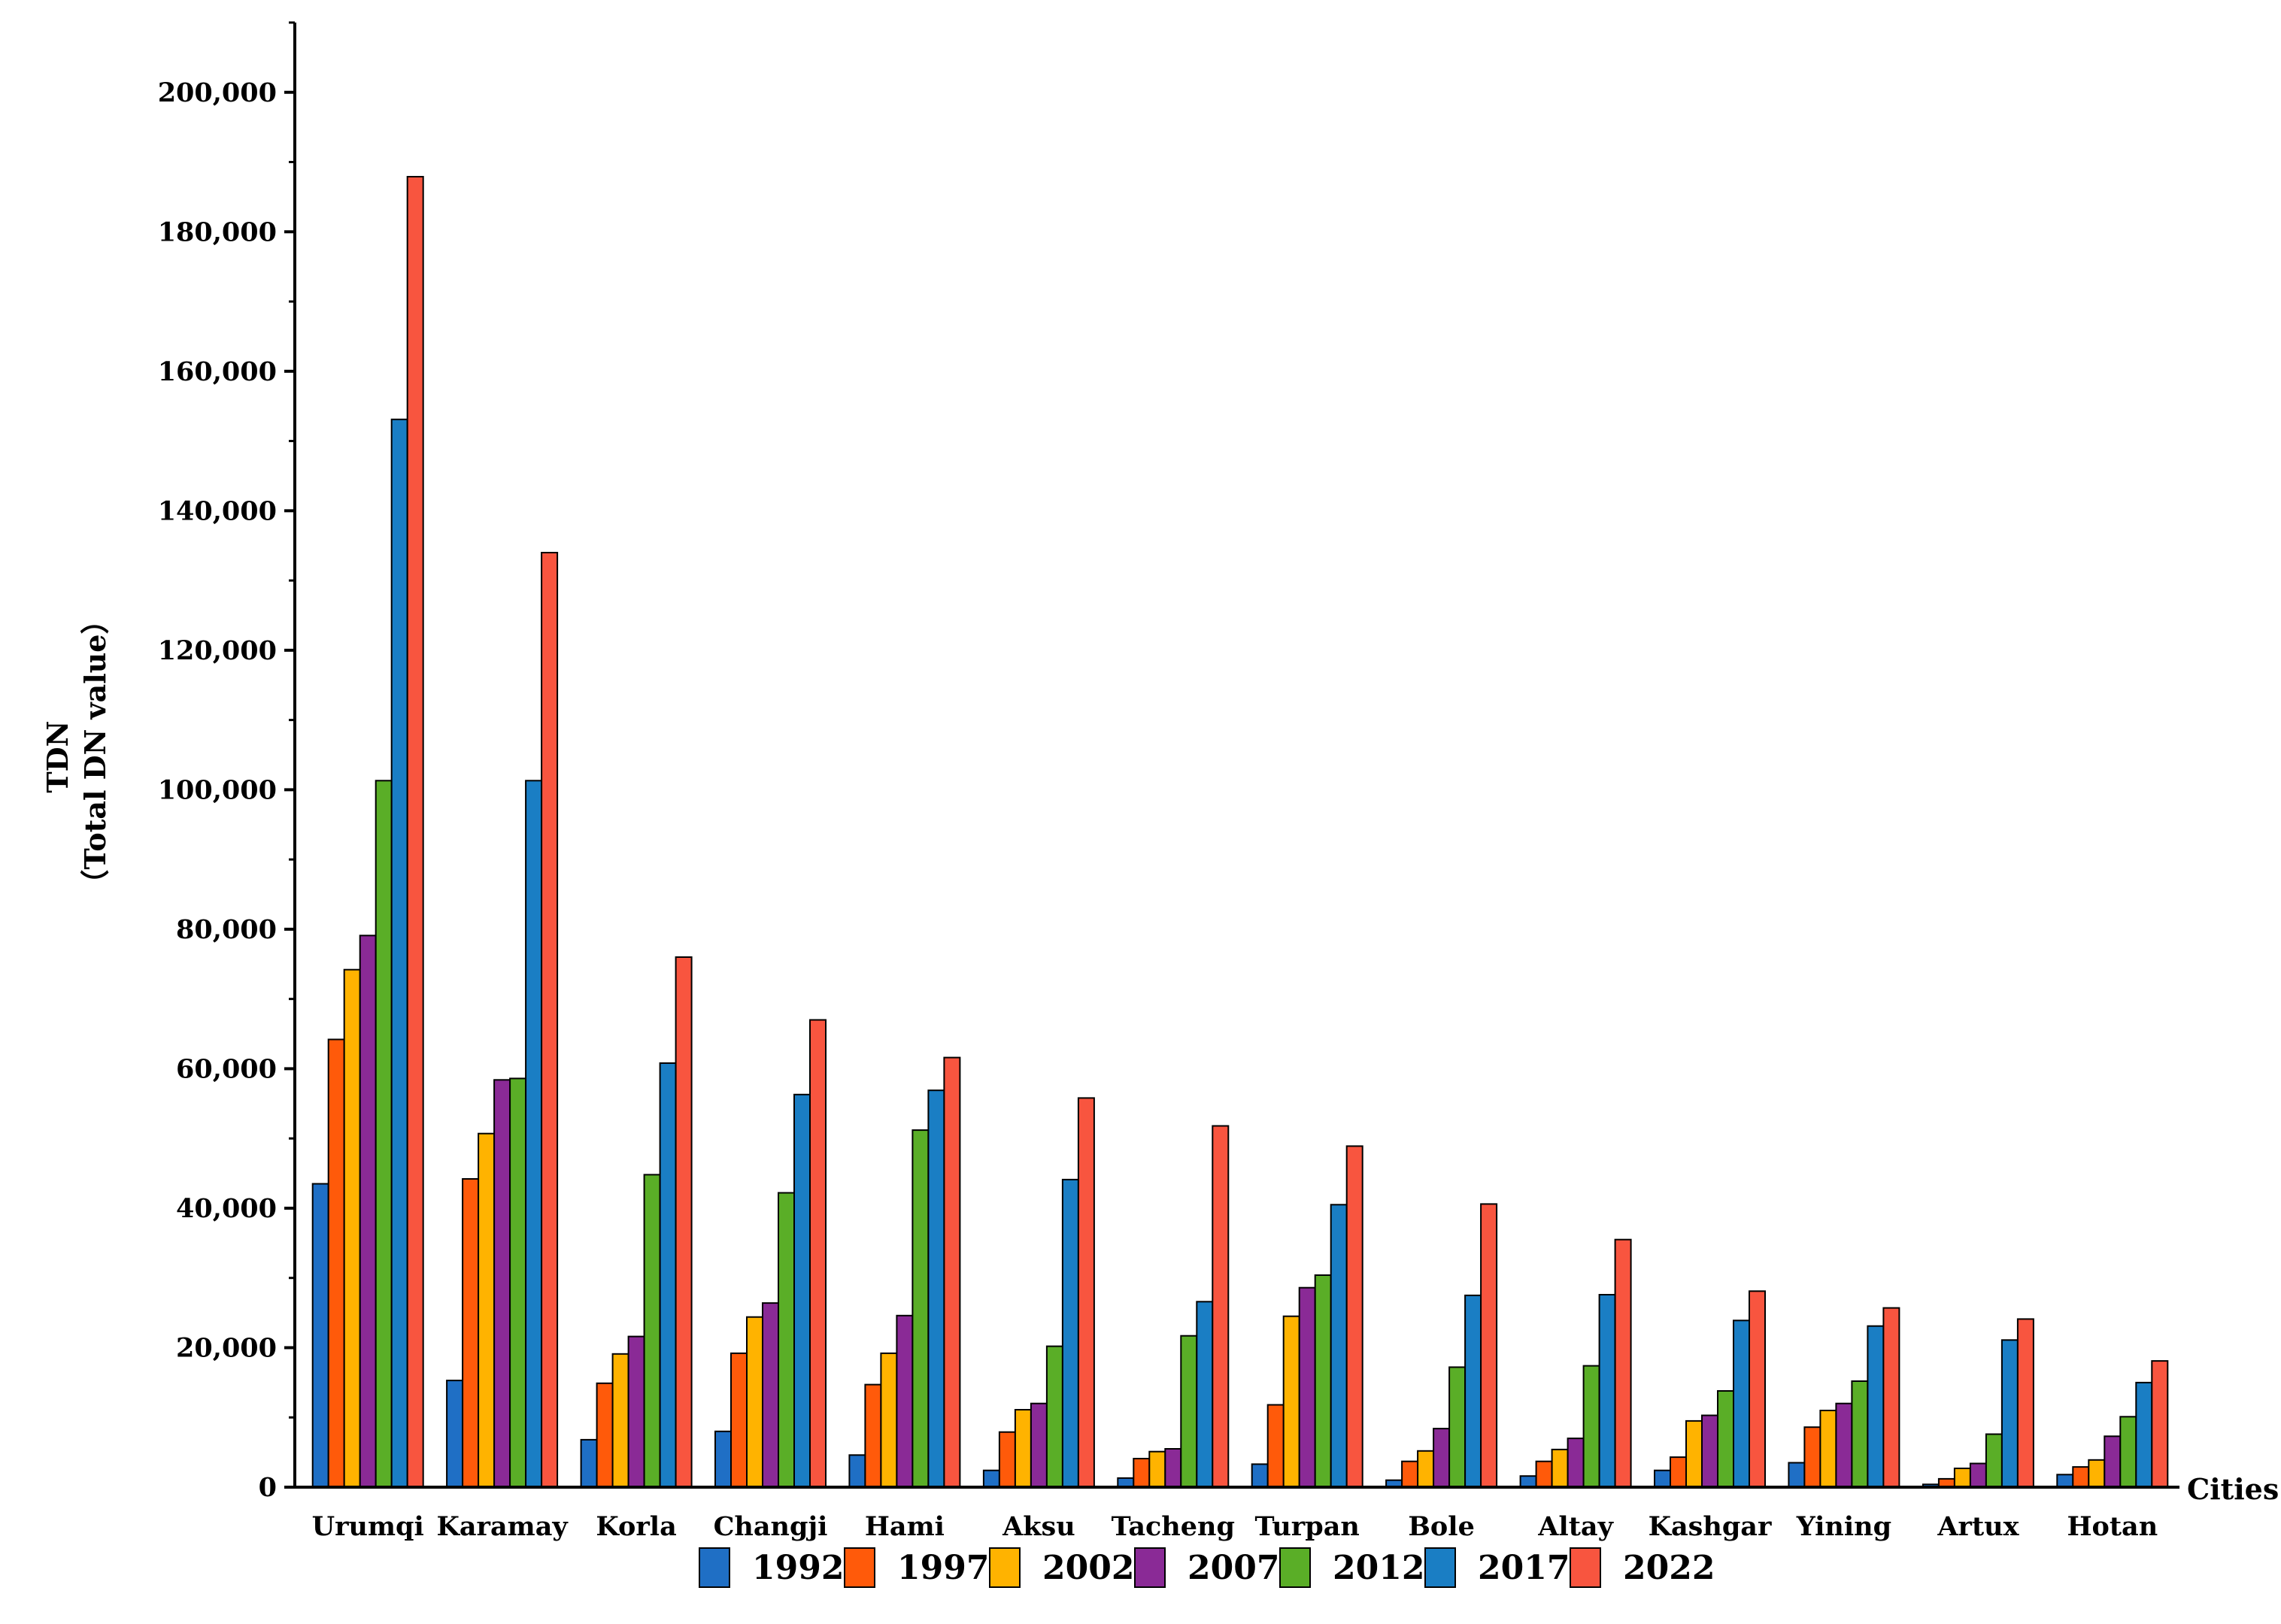 The width and height of the screenshot is (2281, 1624). I want to click on bar-turpan-2017, so click(1339, 1346).